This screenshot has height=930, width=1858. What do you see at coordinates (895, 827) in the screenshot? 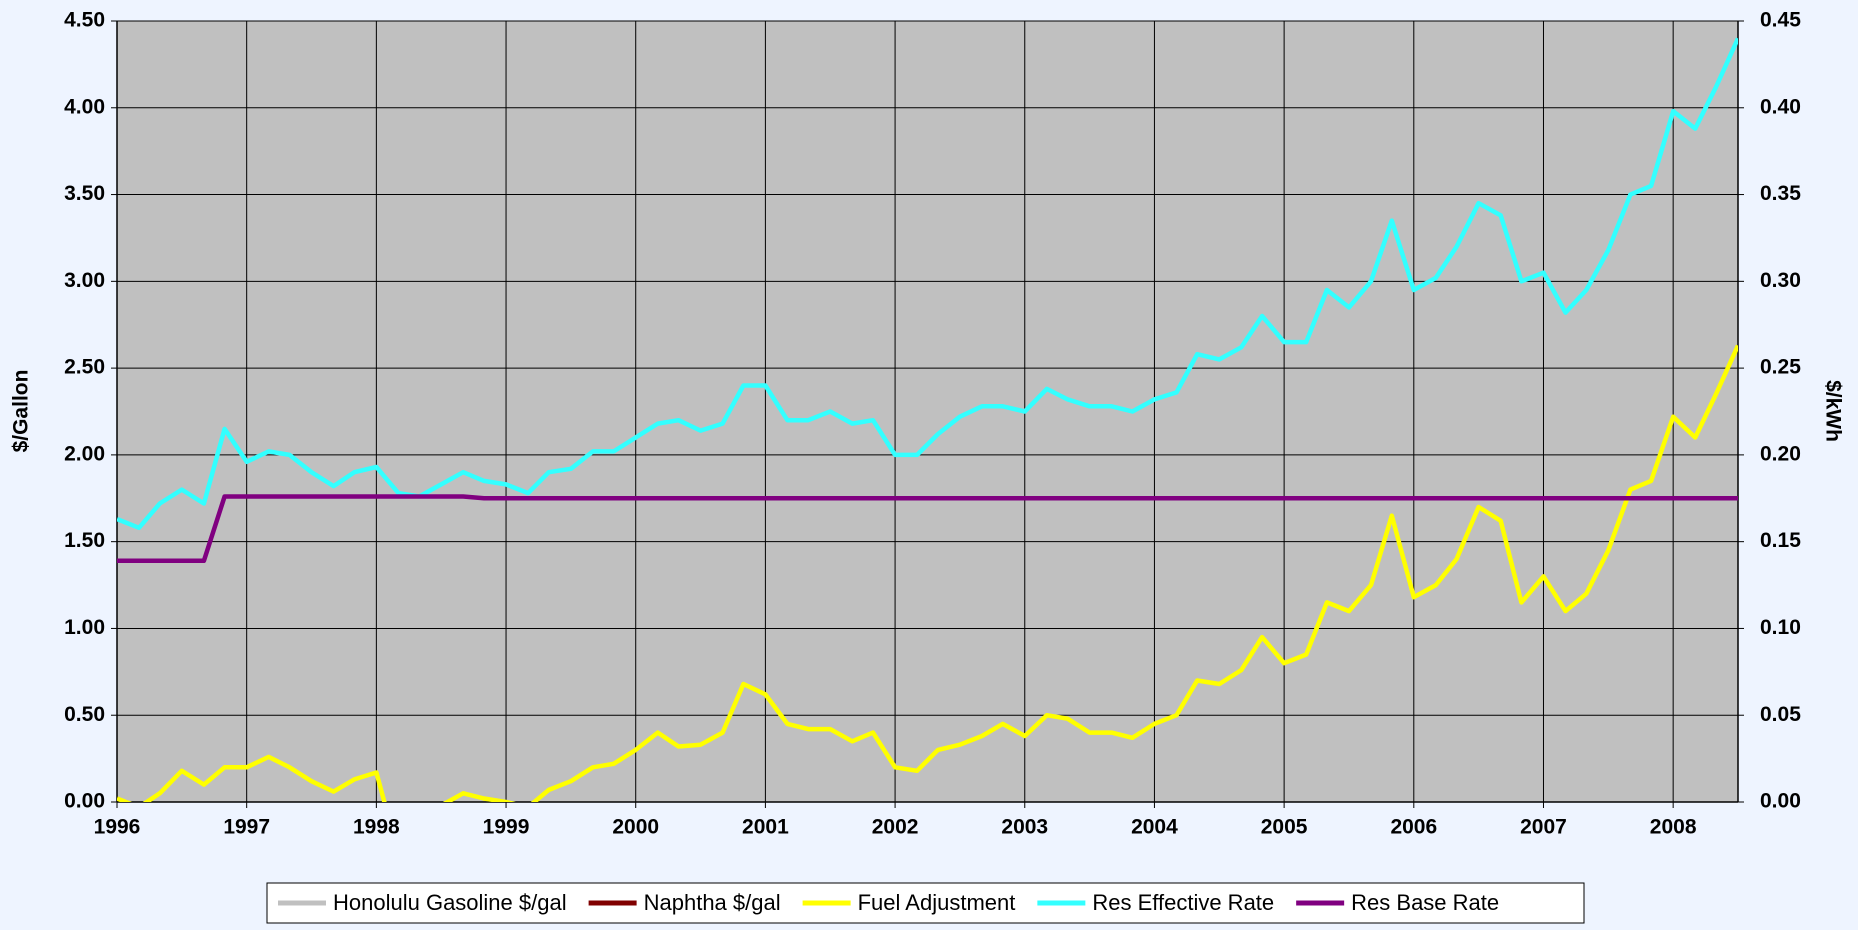
I see `x-tick-label: 2002` at bounding box center [895, 827].